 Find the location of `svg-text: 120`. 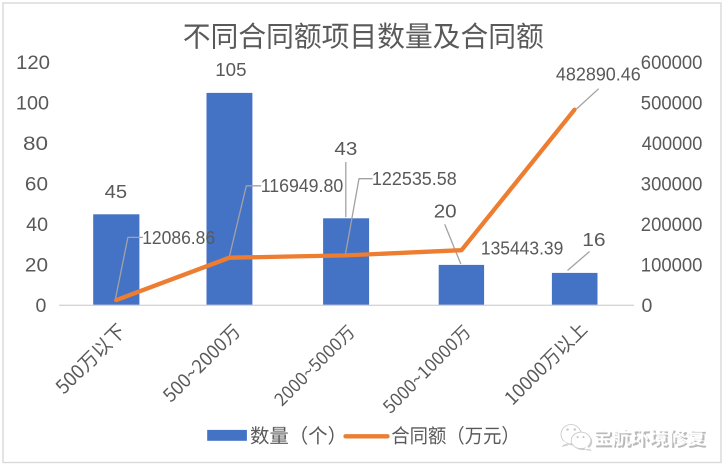

svg-text: 120 is located at coordinates (33, 63).